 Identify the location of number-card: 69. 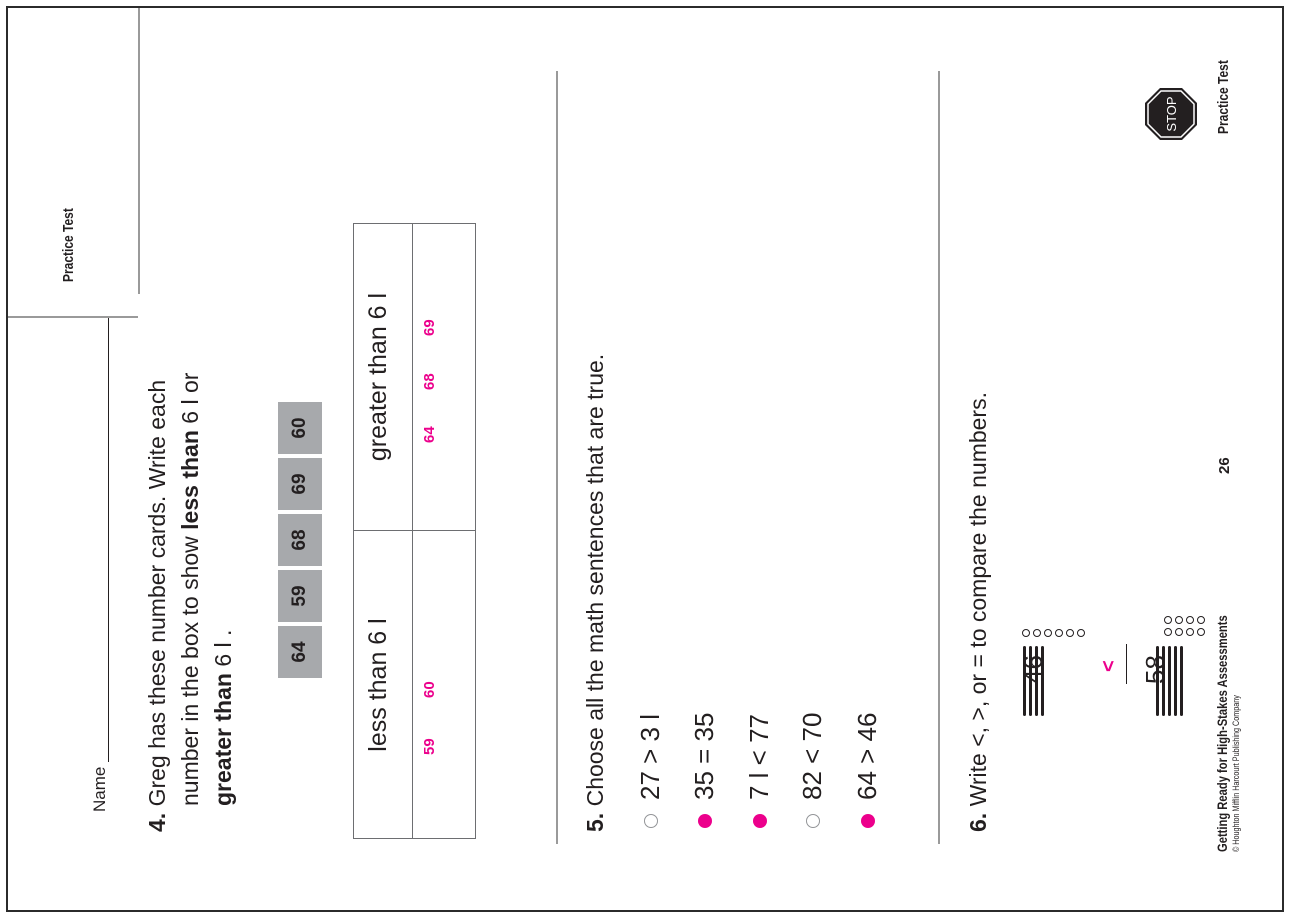
(300, 484).